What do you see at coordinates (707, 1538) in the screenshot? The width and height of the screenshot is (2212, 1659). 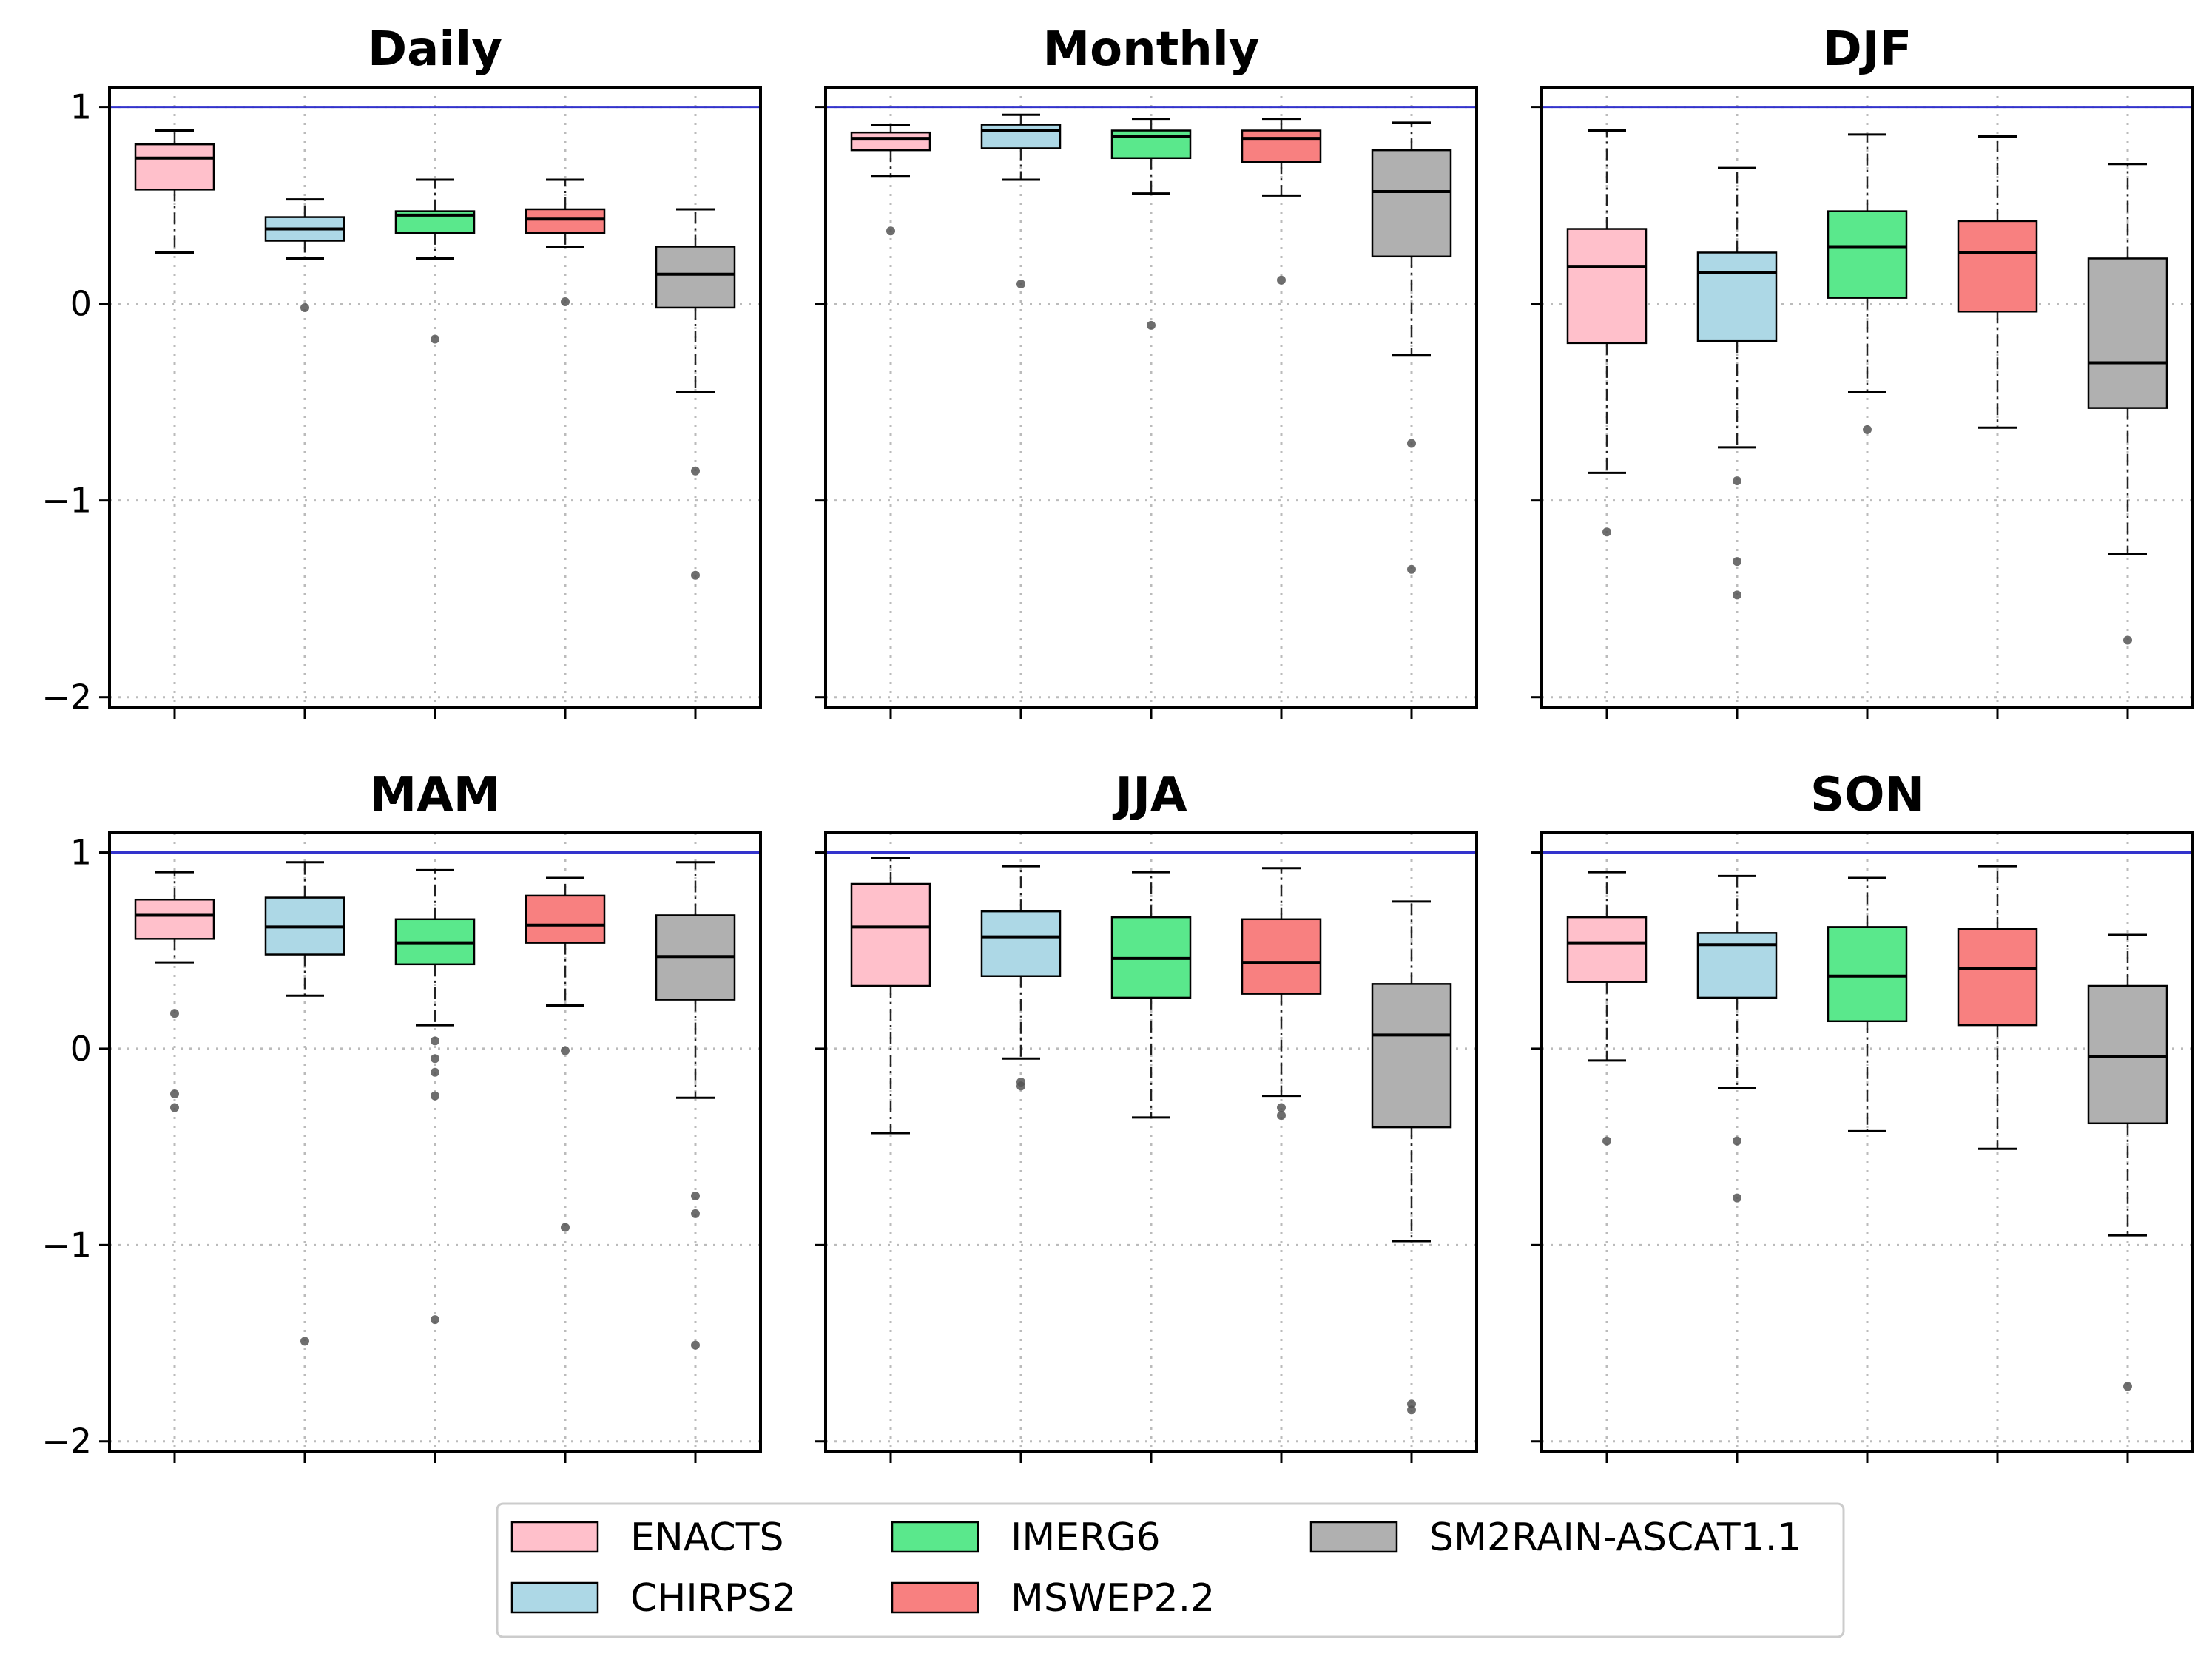 I see `legend-label: ENACTS` at bounding box center [707, 1538].